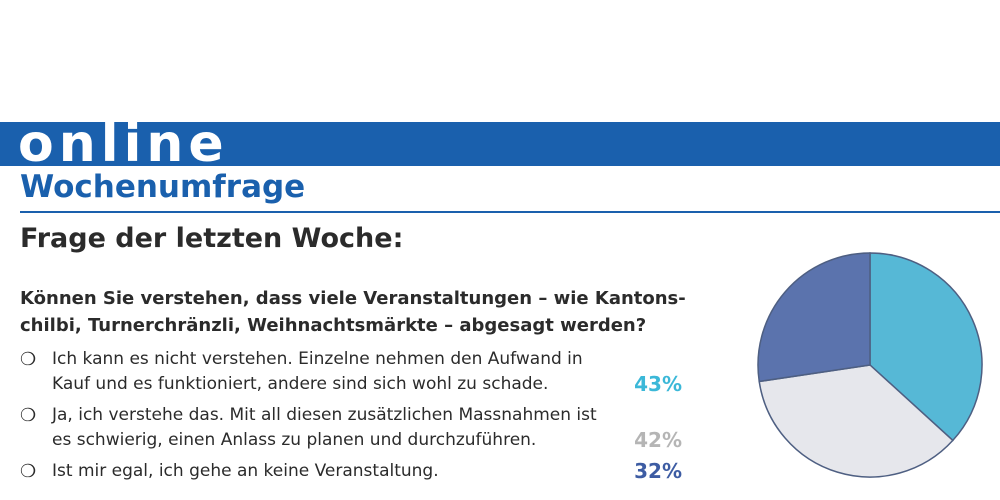 The height and width of the screenshot is (500, 1000). Describe the element at coordinates (658, 471) in the screenshot. I see `option-percent: 32%` at that location.